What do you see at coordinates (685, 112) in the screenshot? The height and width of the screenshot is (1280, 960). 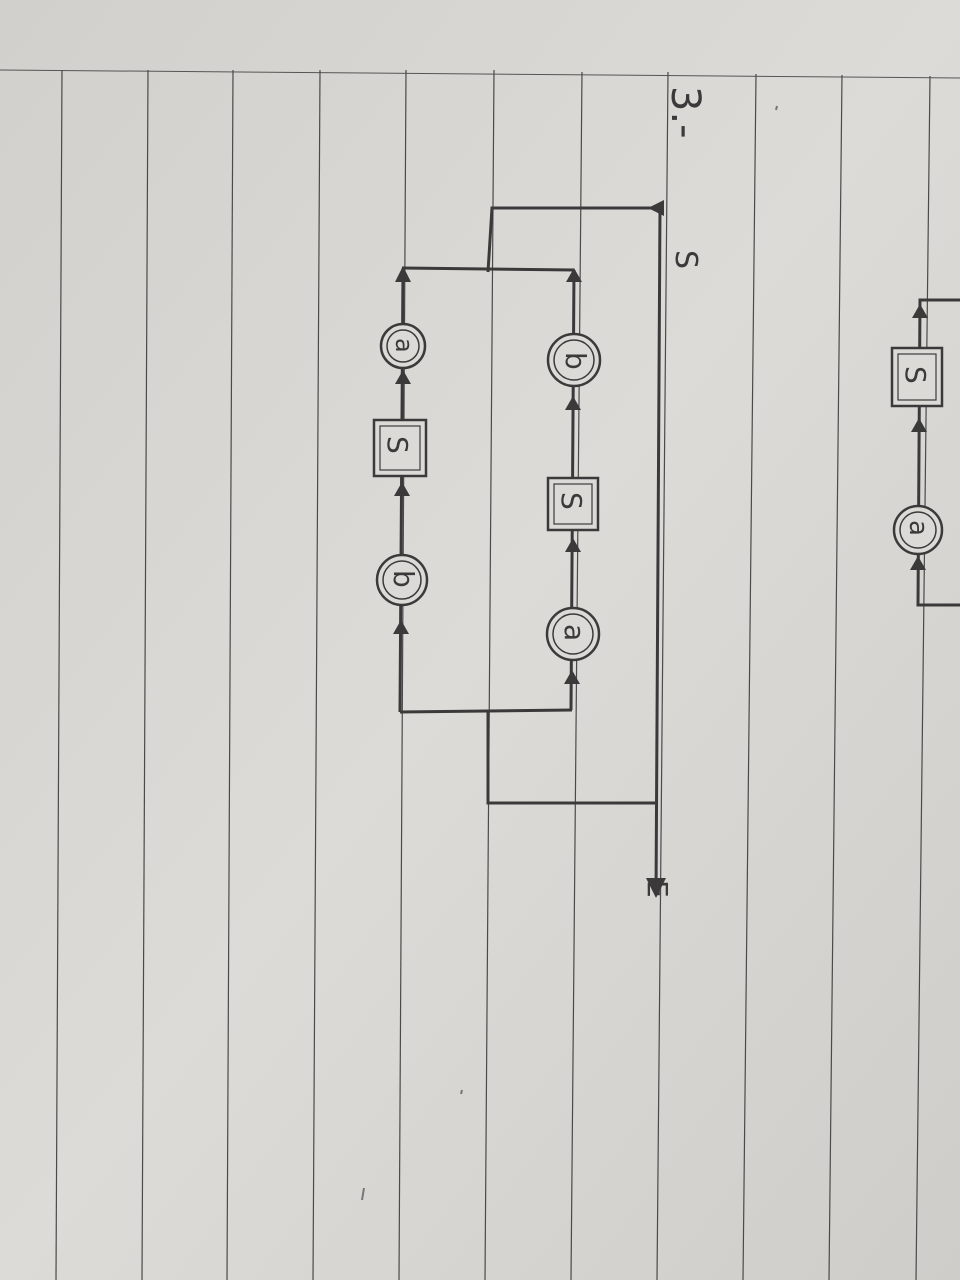 I see `exercise-number: 3.-` at bounding box center [685, 112].